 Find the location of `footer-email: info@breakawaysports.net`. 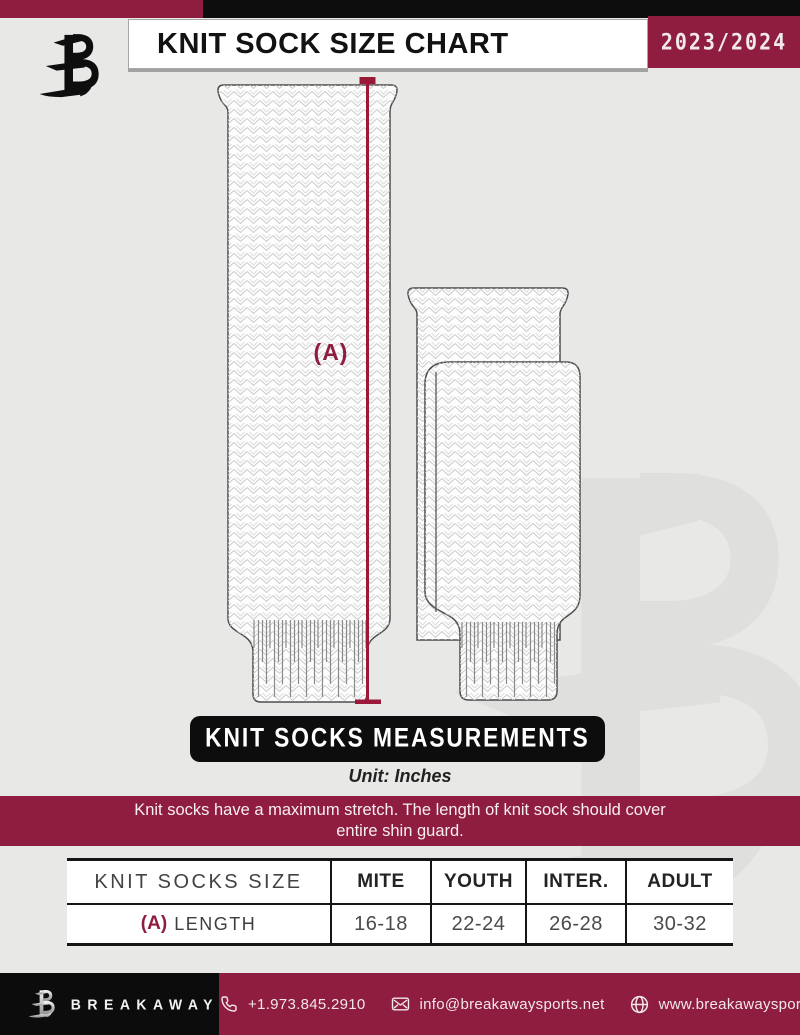

footer-email: info@breakawaysports.net is located at coordinates (497, 1004).